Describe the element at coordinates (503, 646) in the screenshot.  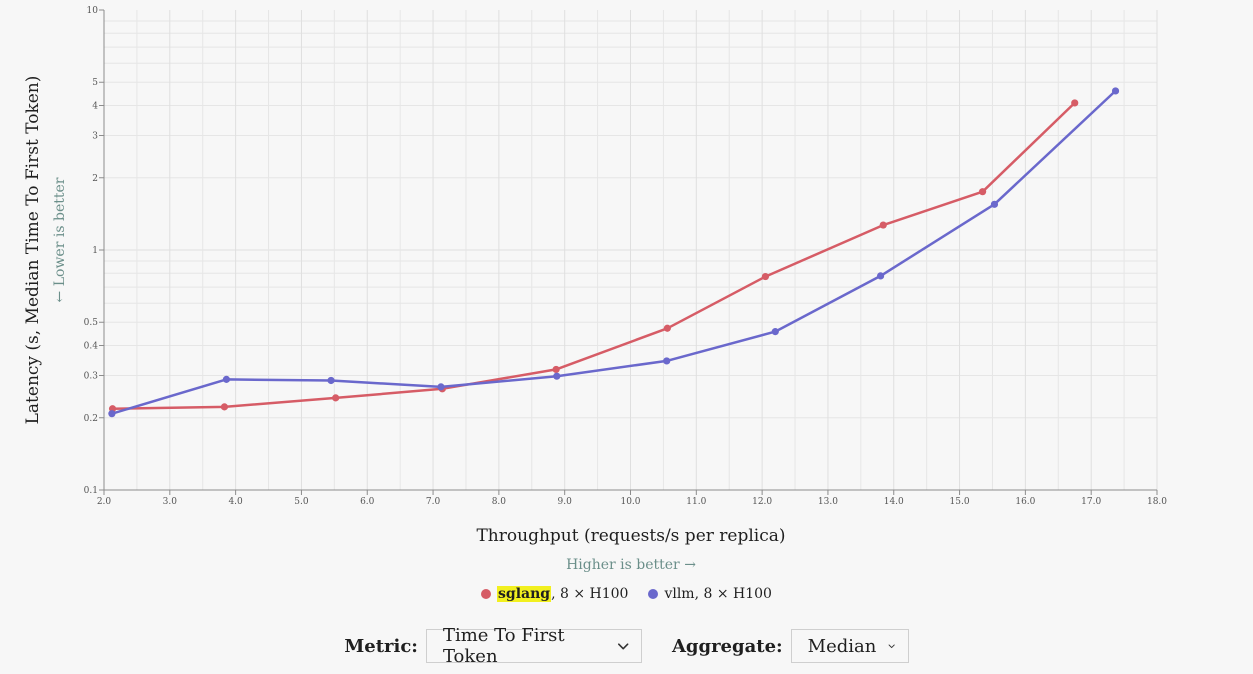
I see `metric-select-value: Time To First Token` at that location.